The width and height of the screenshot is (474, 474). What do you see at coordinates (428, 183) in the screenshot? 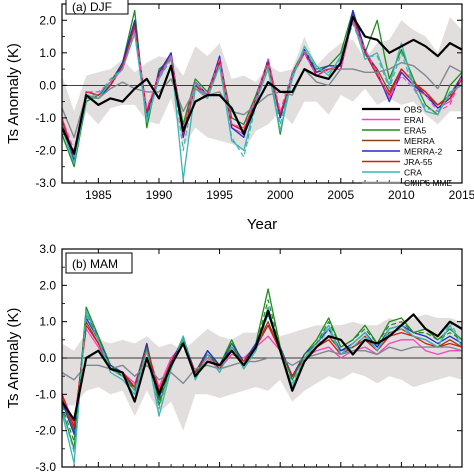
I see `legend-label: CMIP6 MME` at bounding box center [428, 183].